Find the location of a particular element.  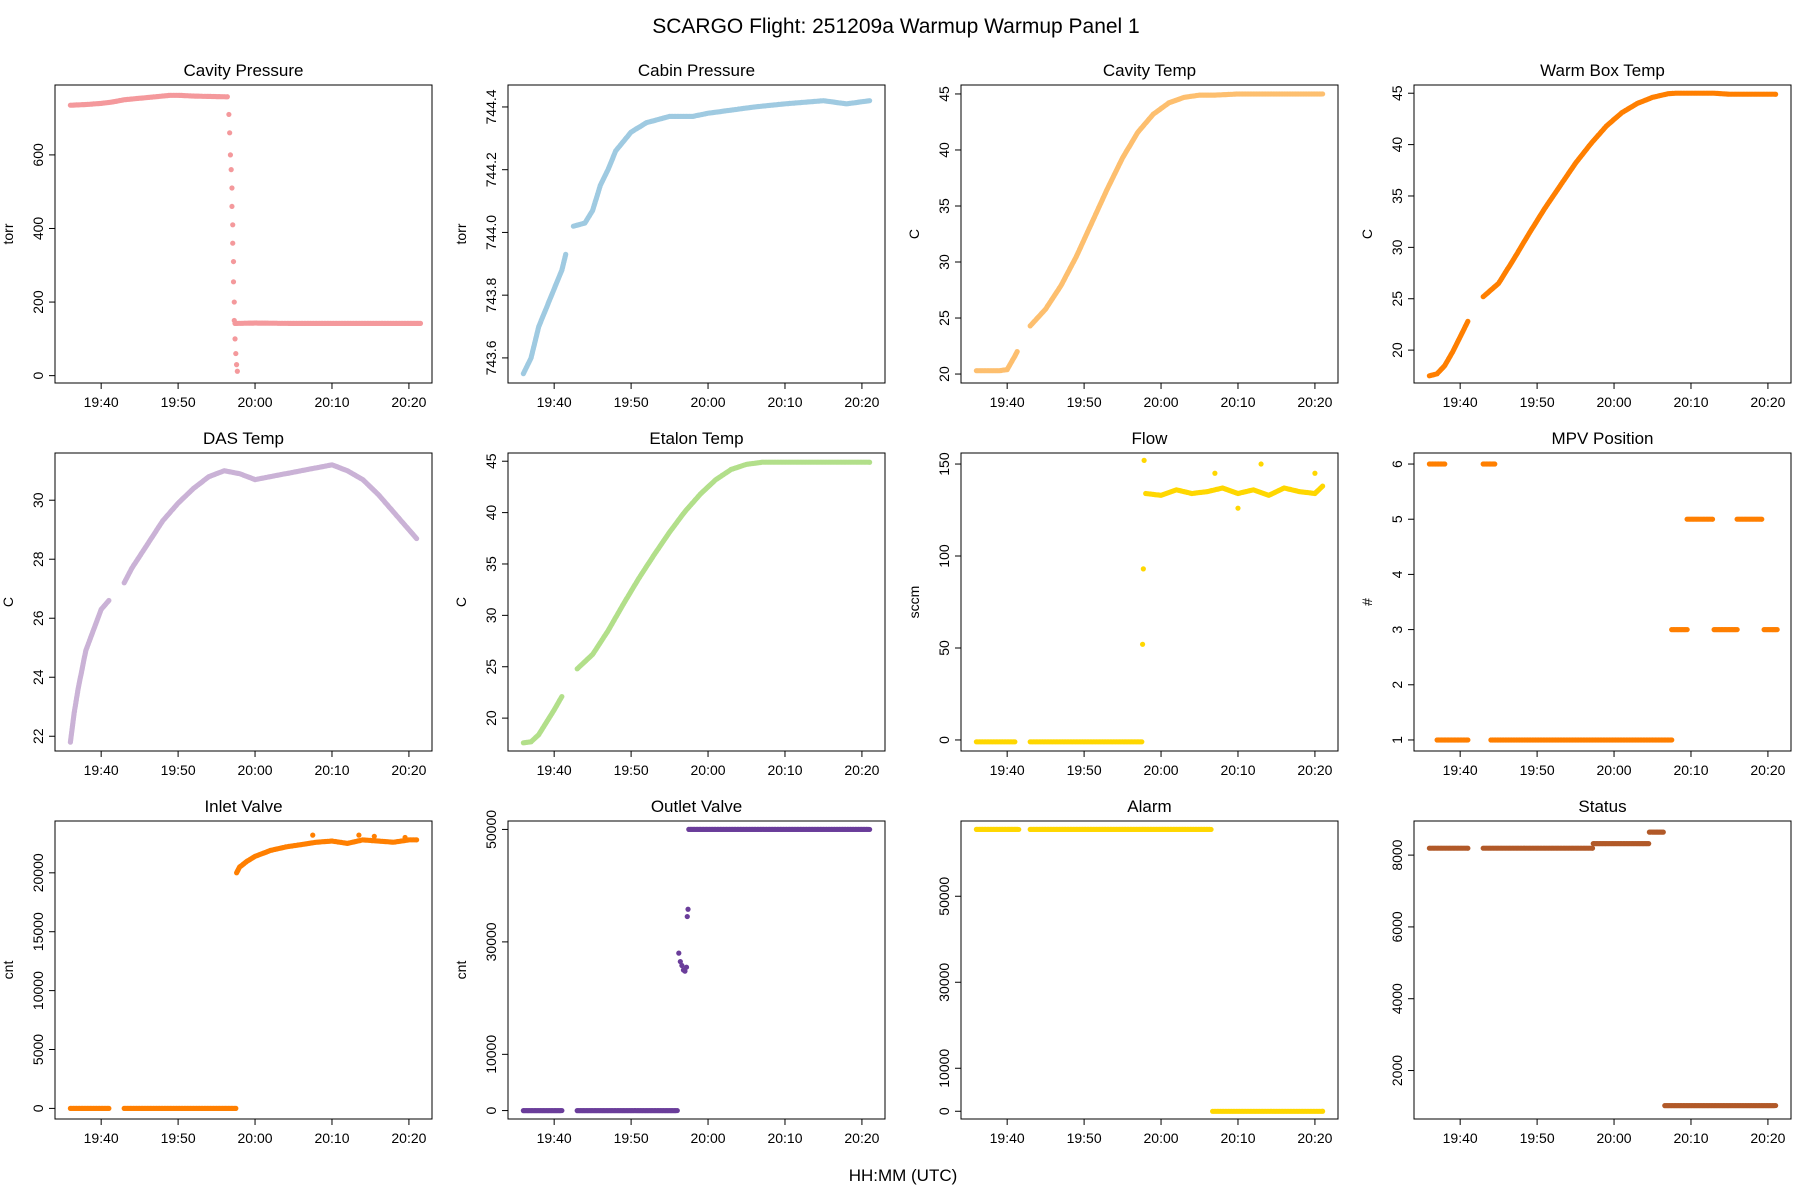

series-rise is located at coordinates (327, 856).